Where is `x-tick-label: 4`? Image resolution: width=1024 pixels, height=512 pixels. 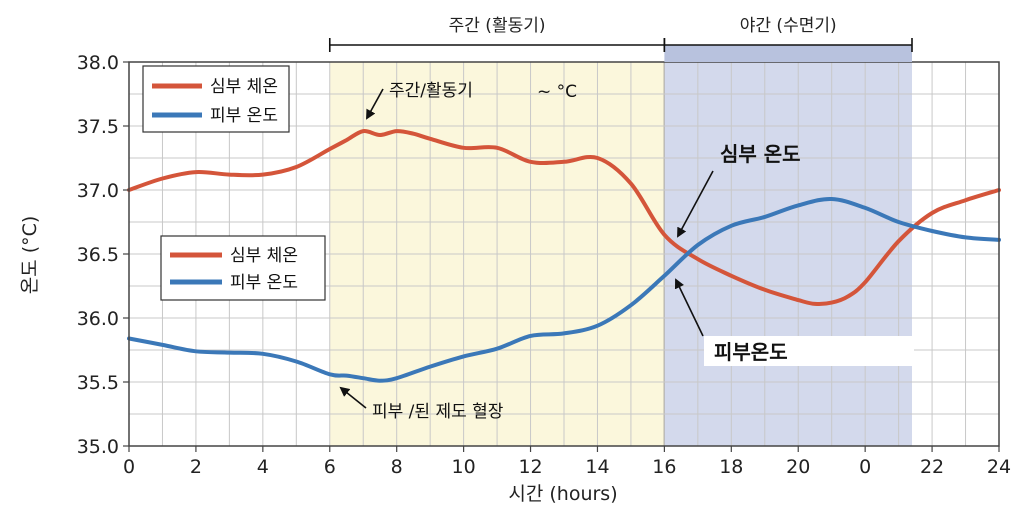 x-tick-label: 4 is located at coordinates (263, 467).